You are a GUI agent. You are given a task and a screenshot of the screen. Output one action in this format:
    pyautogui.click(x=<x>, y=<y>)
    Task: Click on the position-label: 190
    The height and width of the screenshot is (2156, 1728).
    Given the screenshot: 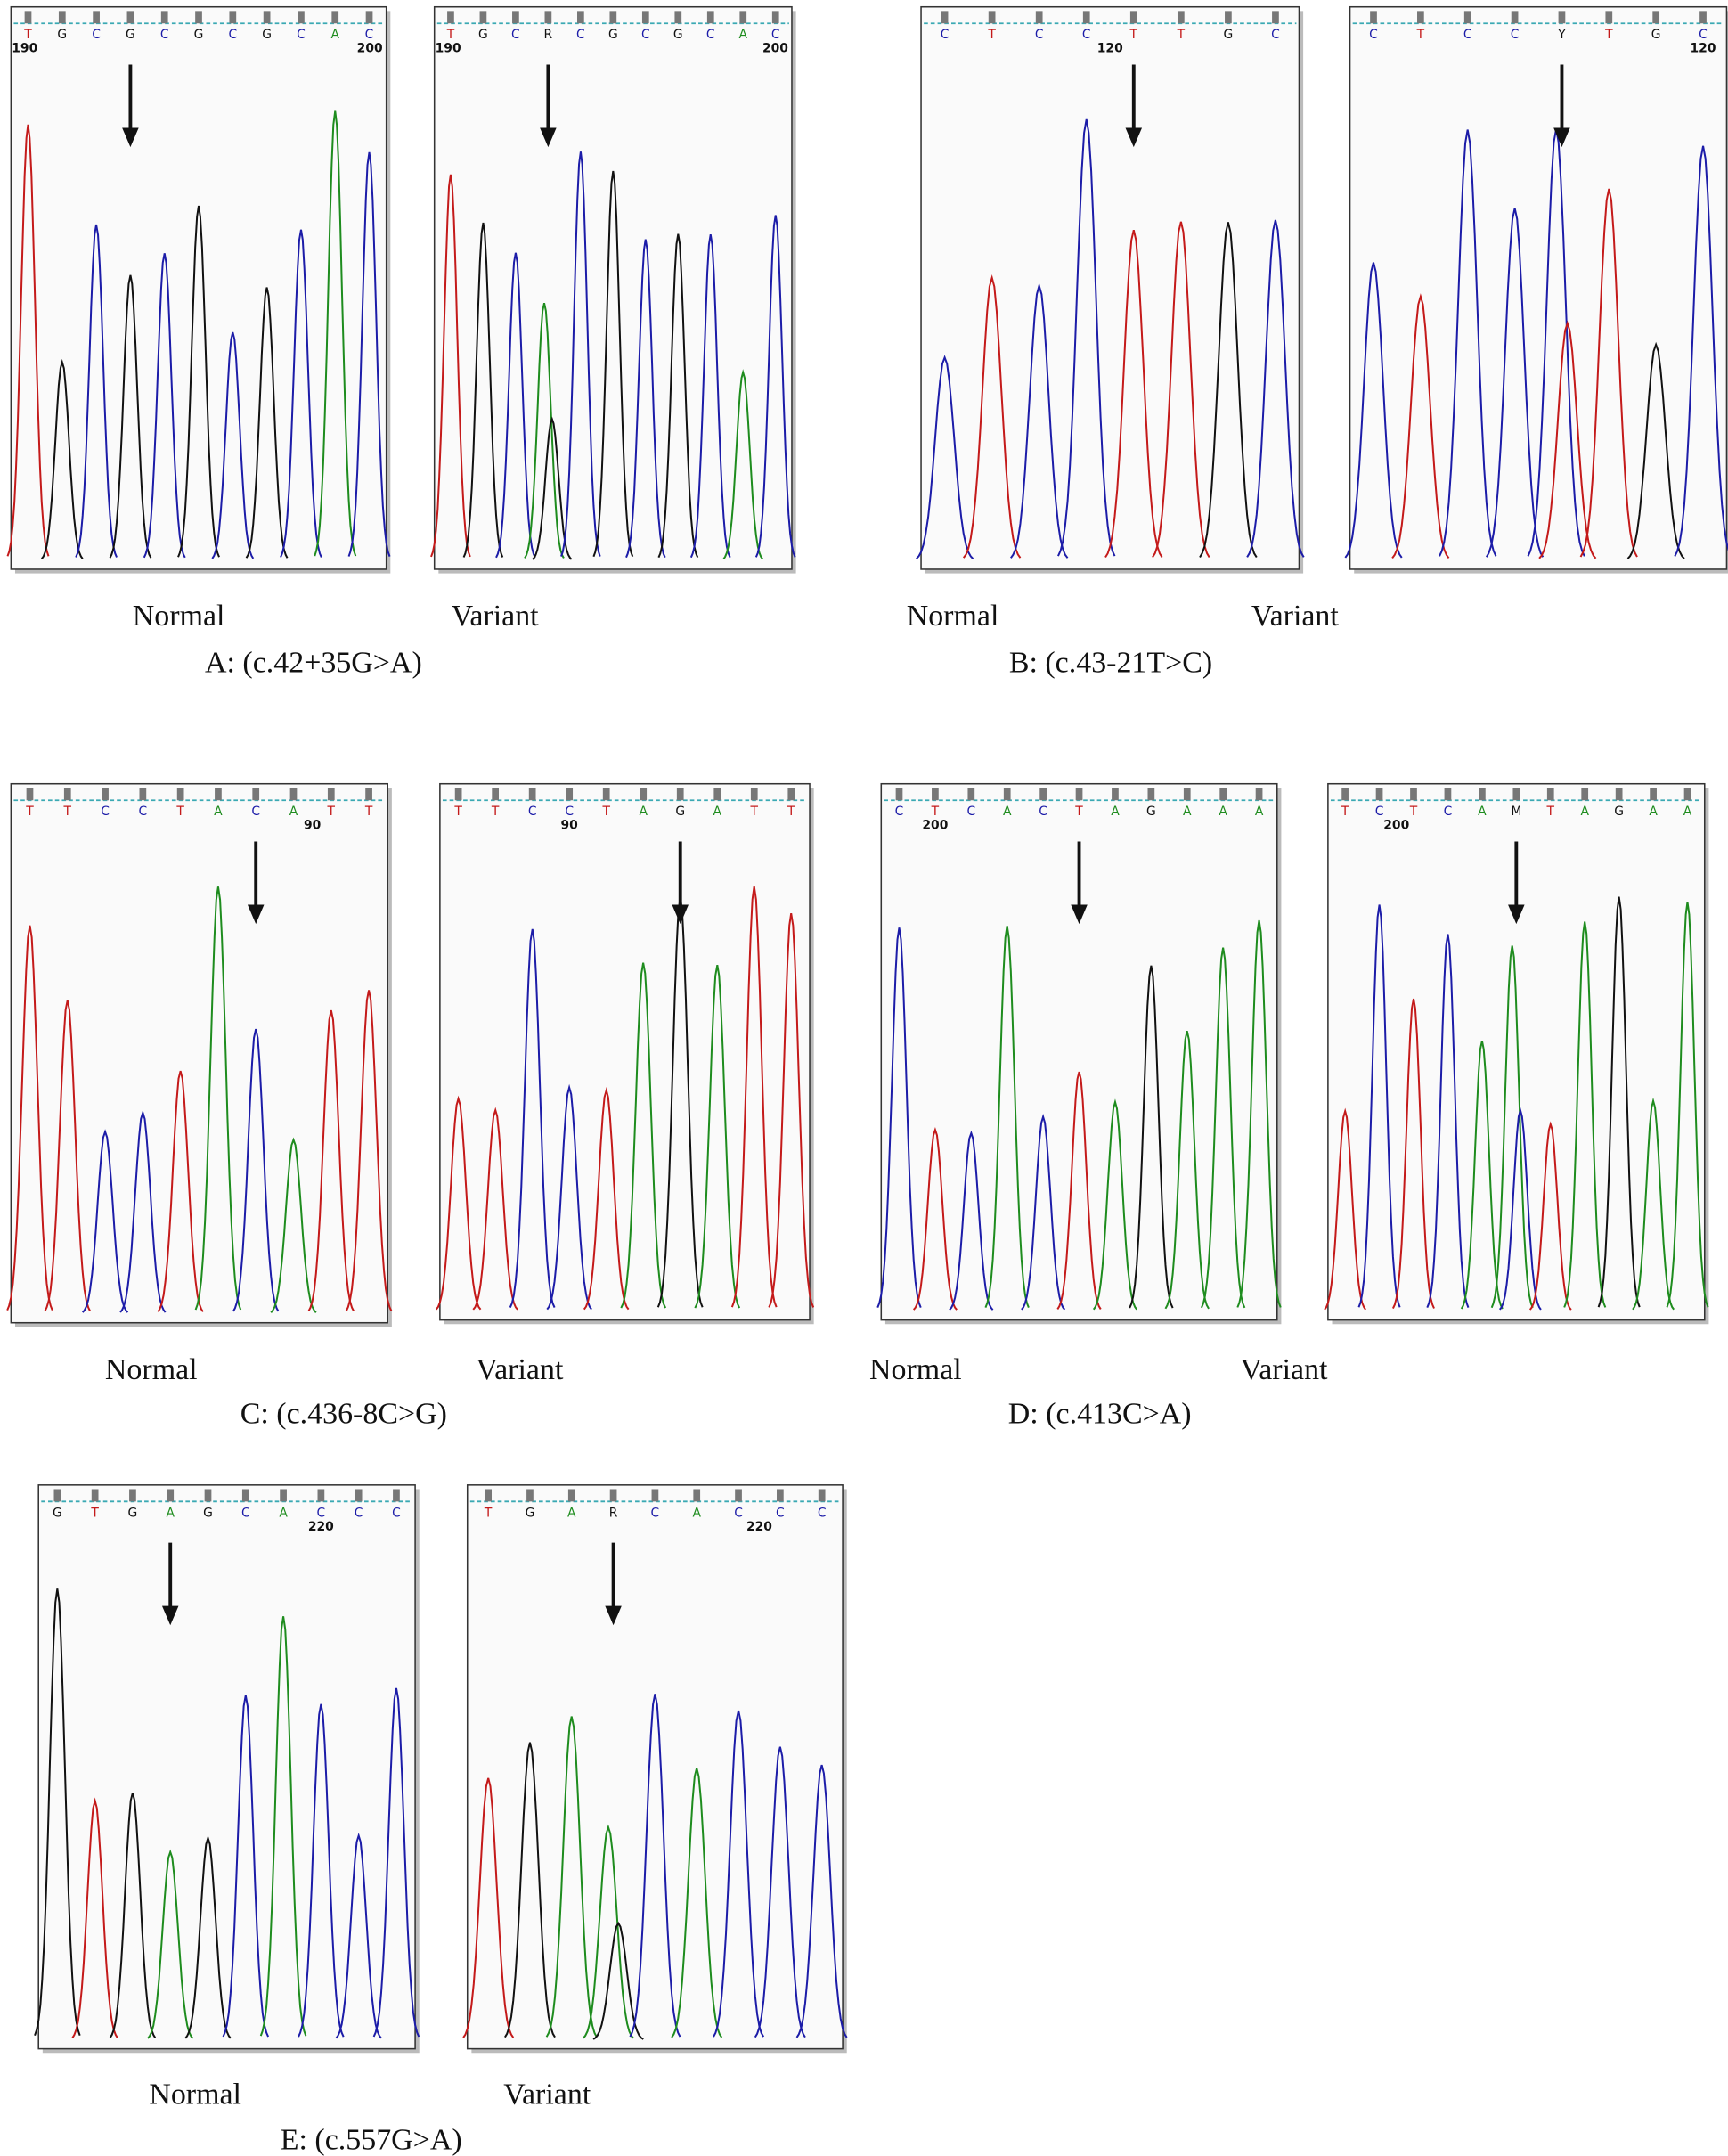 What is the action you would take?
    pyautogui.click(x=448, y=49)
    